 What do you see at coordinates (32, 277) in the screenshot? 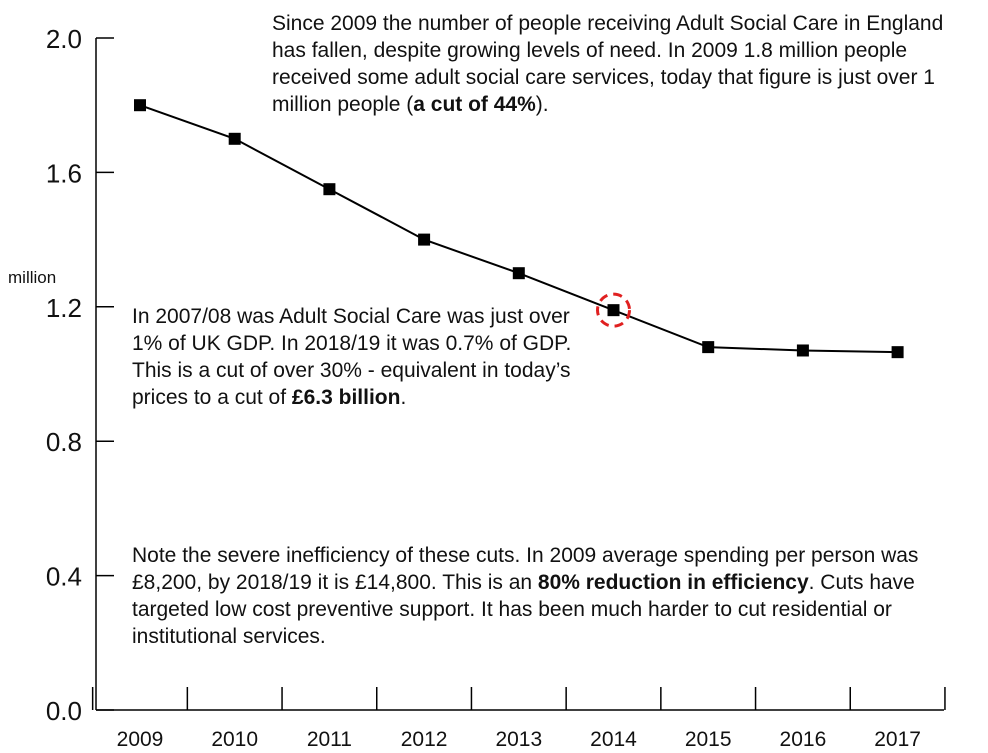
I see `y-axis-label: million` at bounding box center [32, 277].